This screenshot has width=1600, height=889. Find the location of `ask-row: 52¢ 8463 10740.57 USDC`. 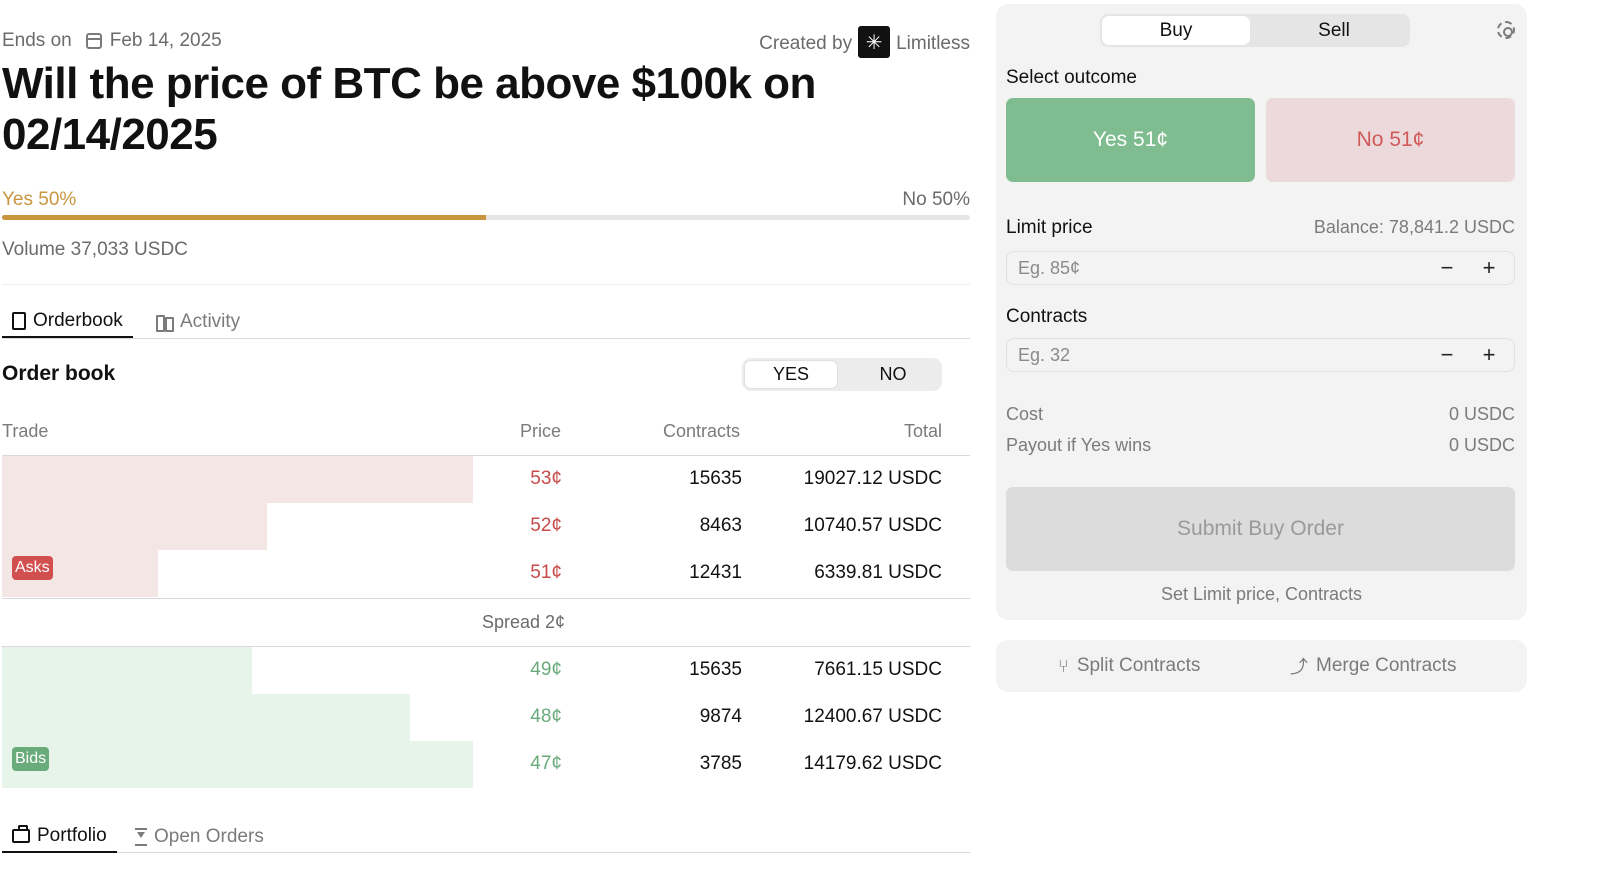

ask-row: 52¢ 8463 10740.57 USDC is located at coordinates (486, 526).